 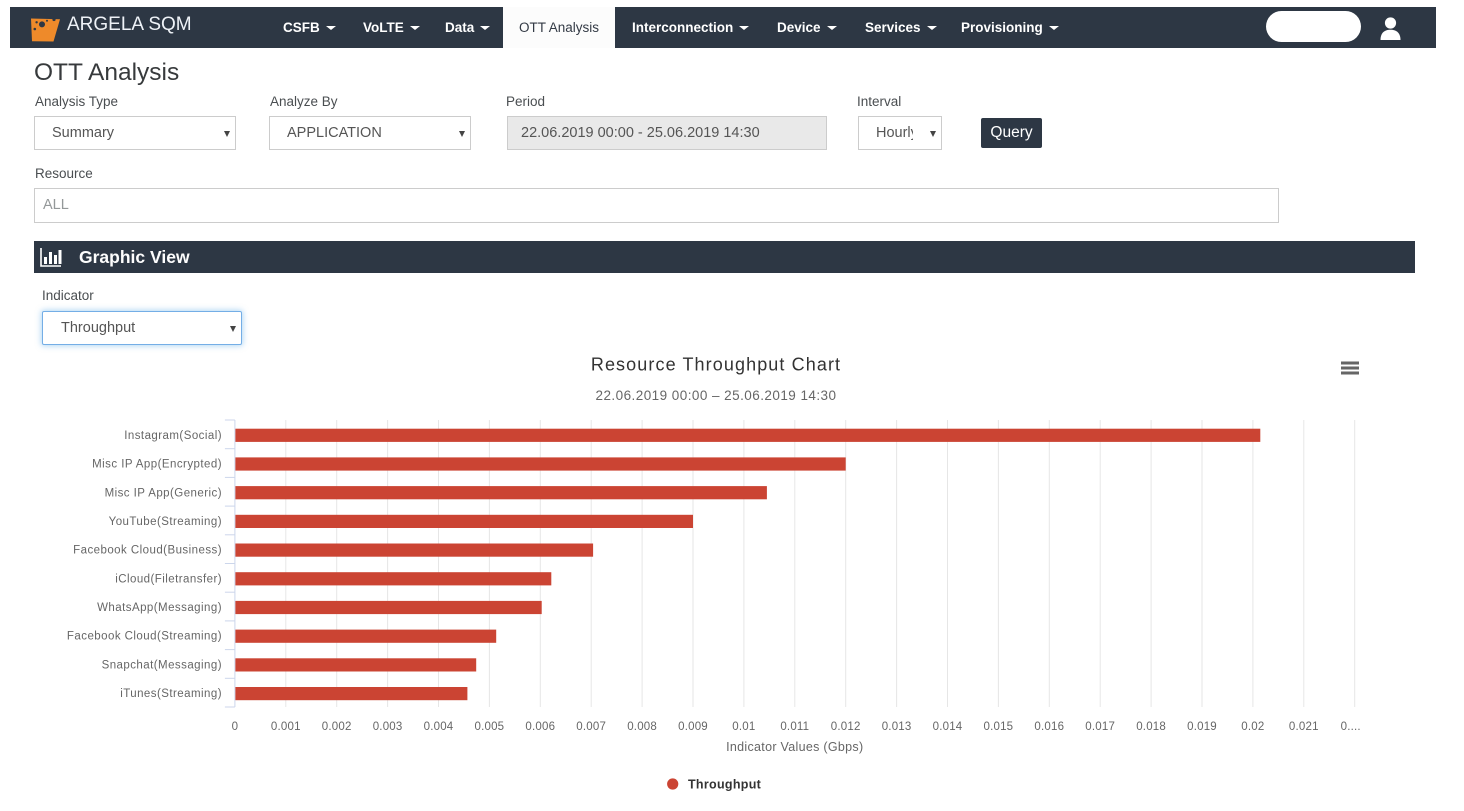 I want to click on svg-text: 0.018, so click(x=1151, y=727).